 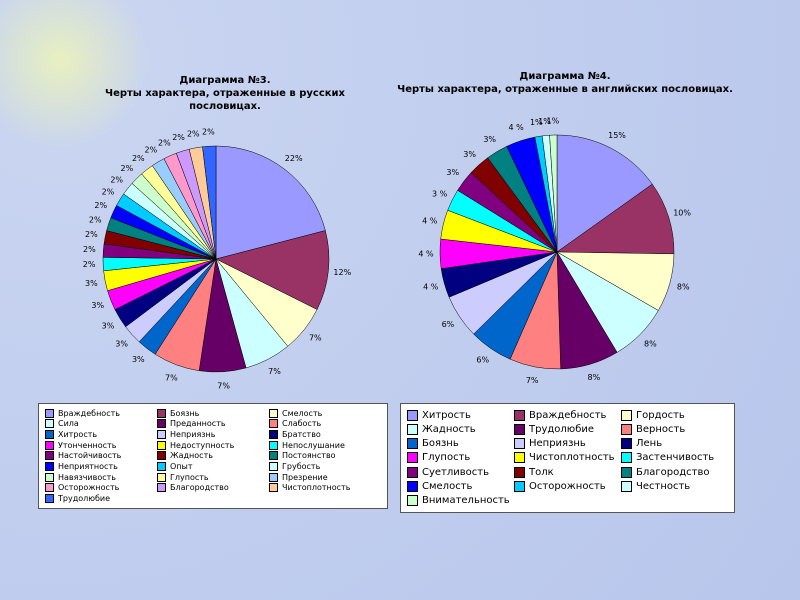 What do you see at coordinates (78, 435) in the screenshot?
I see `legend-label: Хитрость` at bounding box center [78, 435].